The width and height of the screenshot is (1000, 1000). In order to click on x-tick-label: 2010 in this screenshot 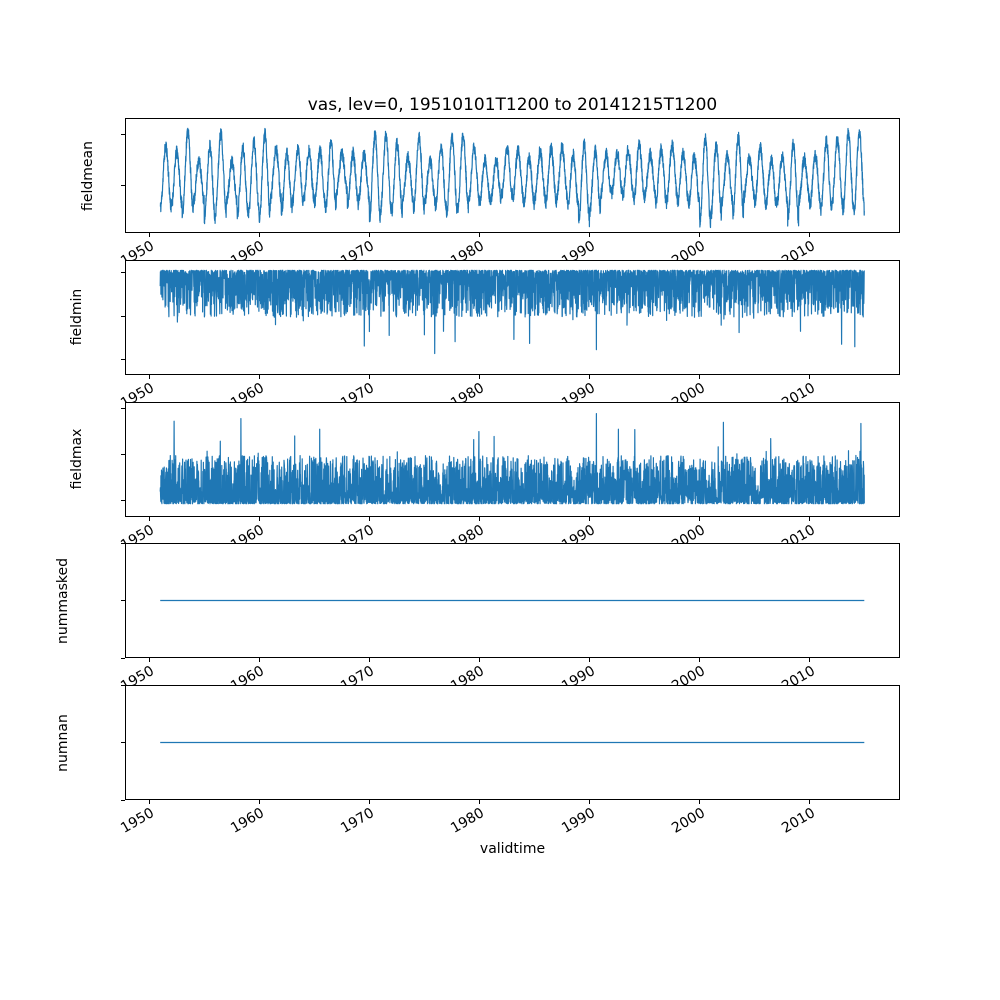, I will do `click(798, 821)`.